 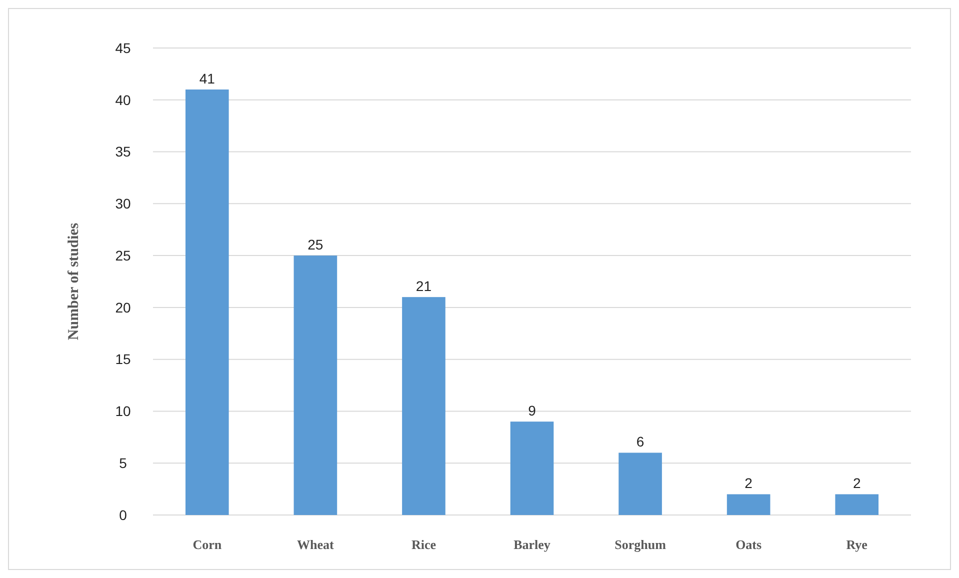 I want to click on x-tick-label: Rice, so click(x=423, y=544).